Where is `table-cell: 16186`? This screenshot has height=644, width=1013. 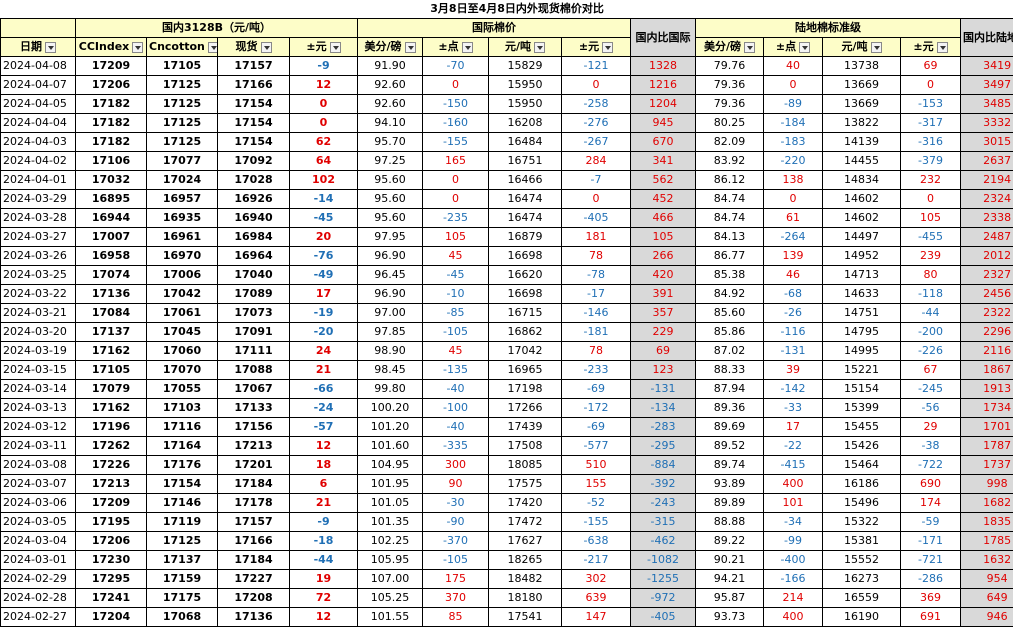
table-cell: 16186 is located at coordinates (861, 484).